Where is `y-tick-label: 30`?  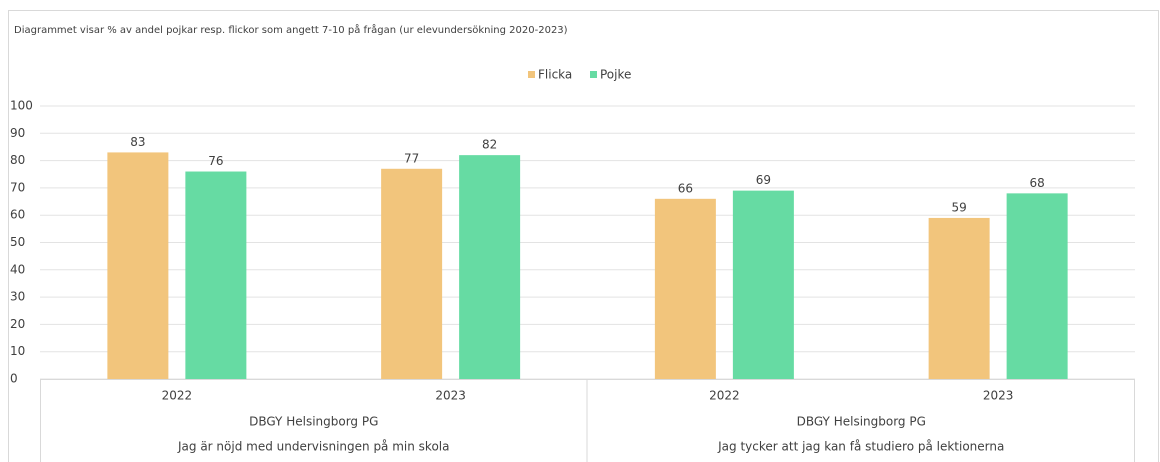
y-tick-label: 30 is located at coordinates (17, 297).